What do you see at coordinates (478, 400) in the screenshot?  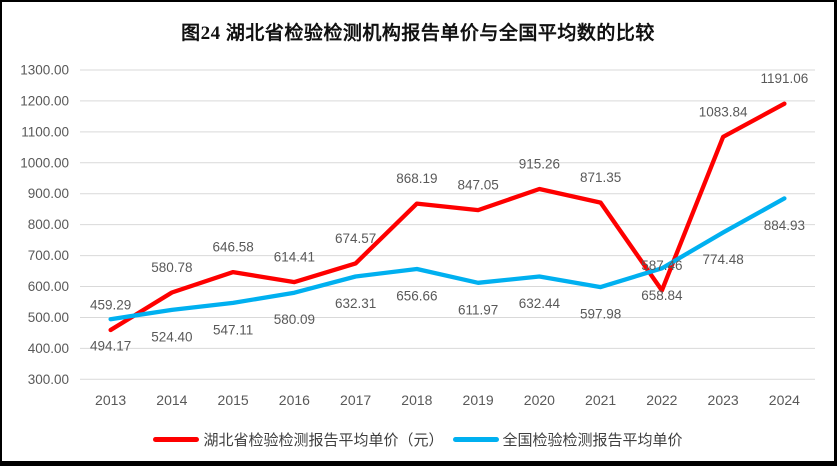 I see `x-axis-tick-label: 2019` at bounding box center [478, 400].